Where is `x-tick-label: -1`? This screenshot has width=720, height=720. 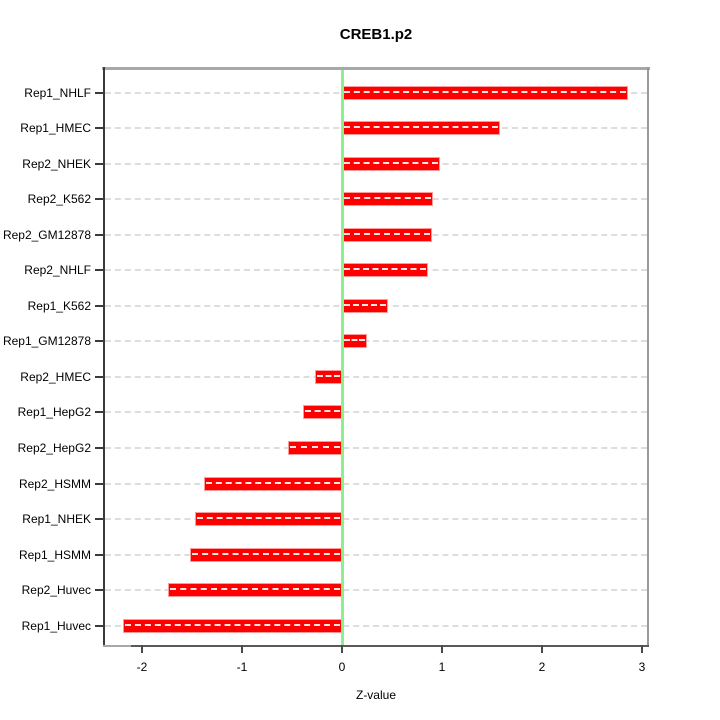 x-tick-label: -1 is located at coordinates (242, 667).